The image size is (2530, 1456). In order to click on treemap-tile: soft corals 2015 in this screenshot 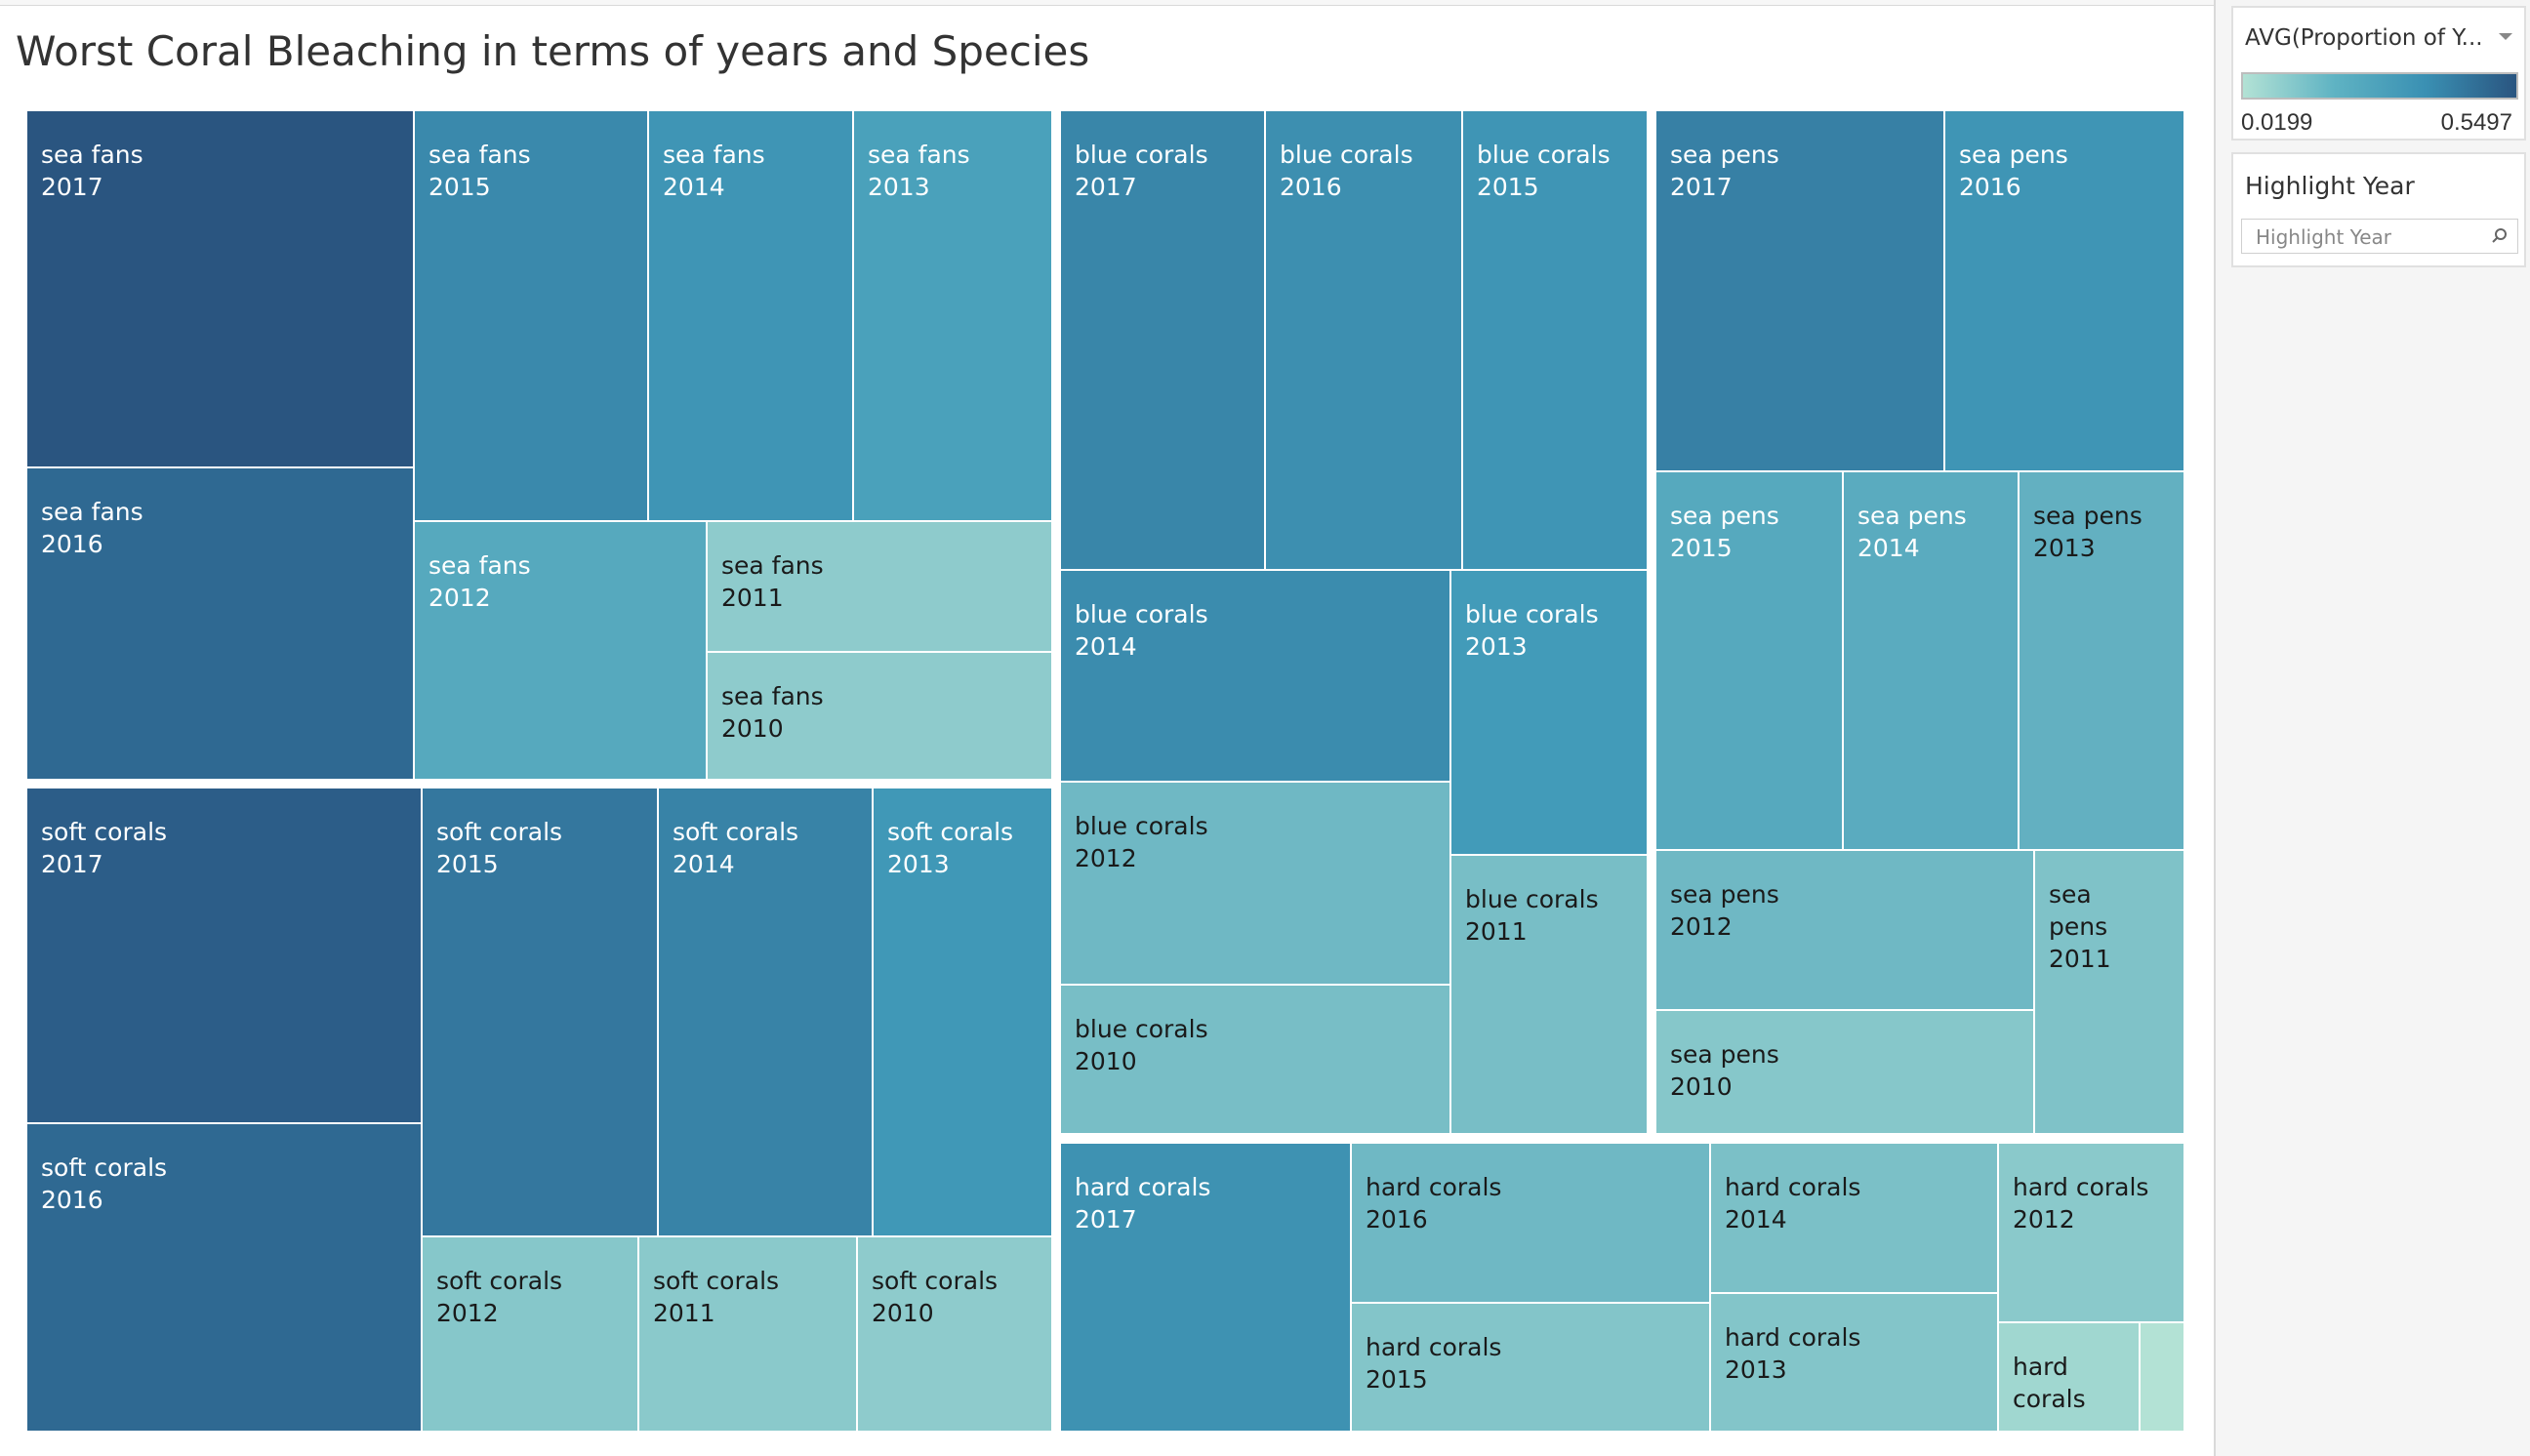, I will do `click(541, 1013)`.